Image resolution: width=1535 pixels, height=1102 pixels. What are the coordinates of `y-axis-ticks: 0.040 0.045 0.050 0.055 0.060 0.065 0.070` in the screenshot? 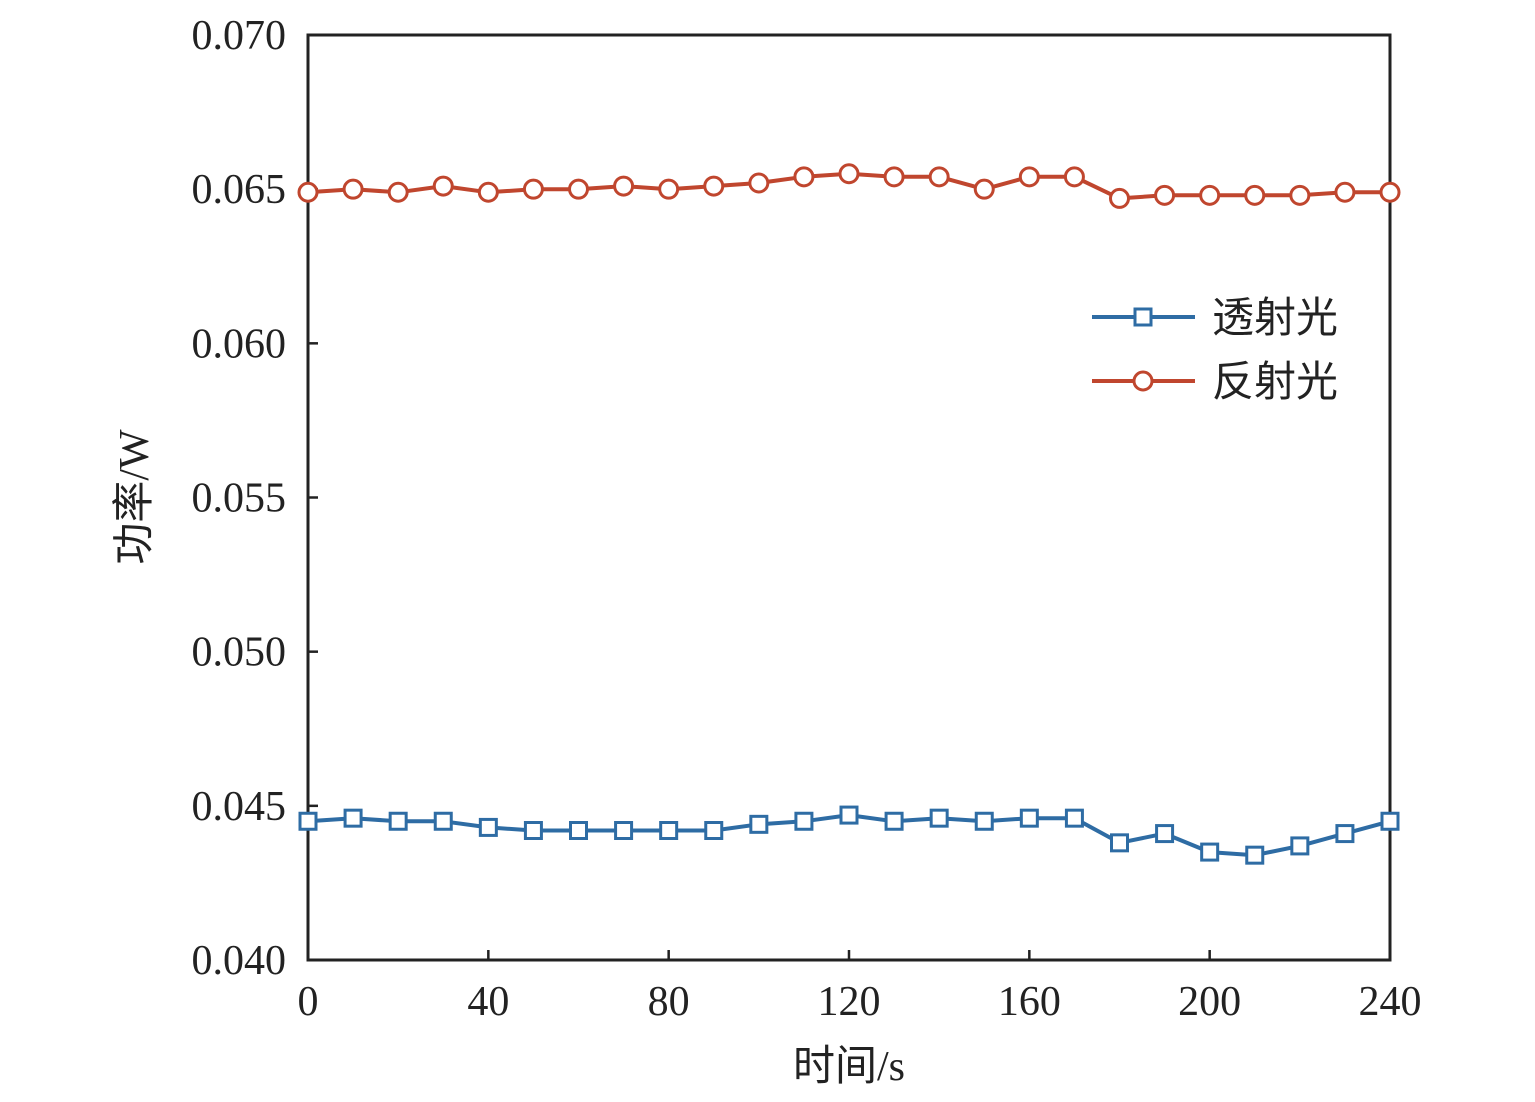 It's located at (255, 498).